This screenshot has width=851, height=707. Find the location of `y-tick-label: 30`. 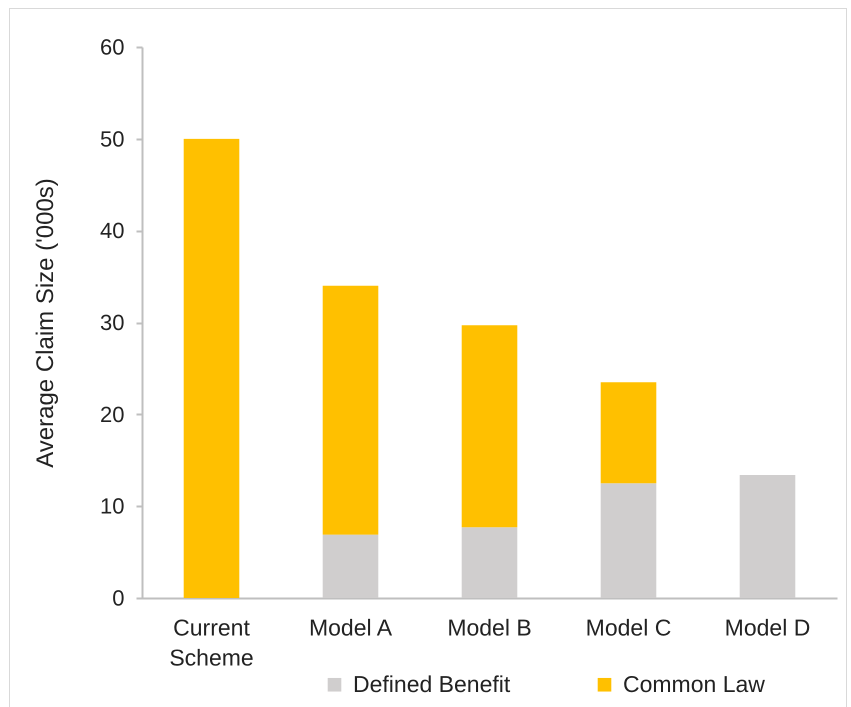

y-tick-label: 30 is located at coordinates (112, 322).